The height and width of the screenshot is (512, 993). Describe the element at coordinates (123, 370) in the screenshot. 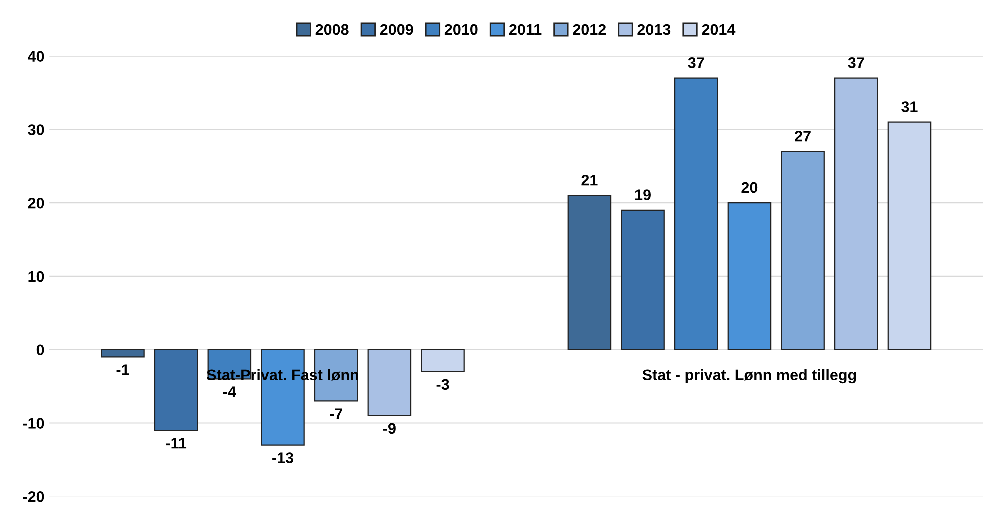

I see `data-label: -1` at that location.